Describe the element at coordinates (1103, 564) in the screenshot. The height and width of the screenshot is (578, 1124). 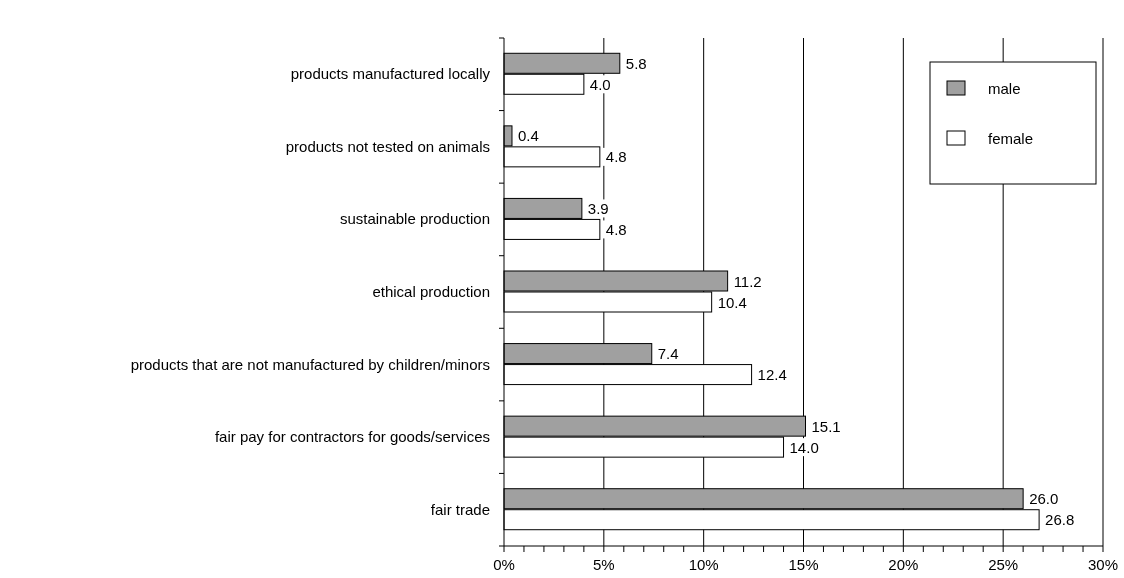
I see `x-tick-label: 30%` at that location.